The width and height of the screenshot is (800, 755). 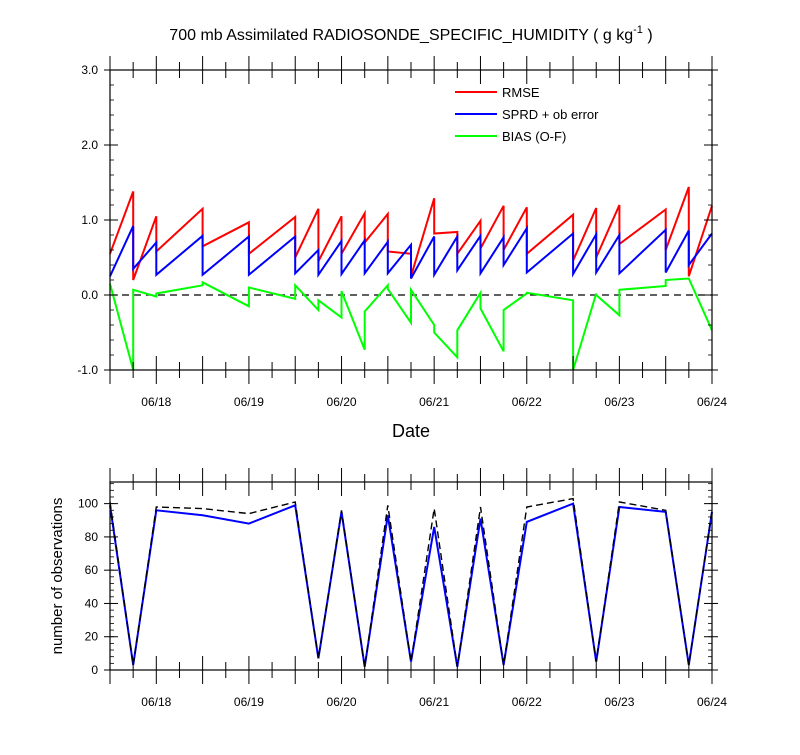 I want to click on rmse-series-bias-o-f-line, so click(x=411, y=324).